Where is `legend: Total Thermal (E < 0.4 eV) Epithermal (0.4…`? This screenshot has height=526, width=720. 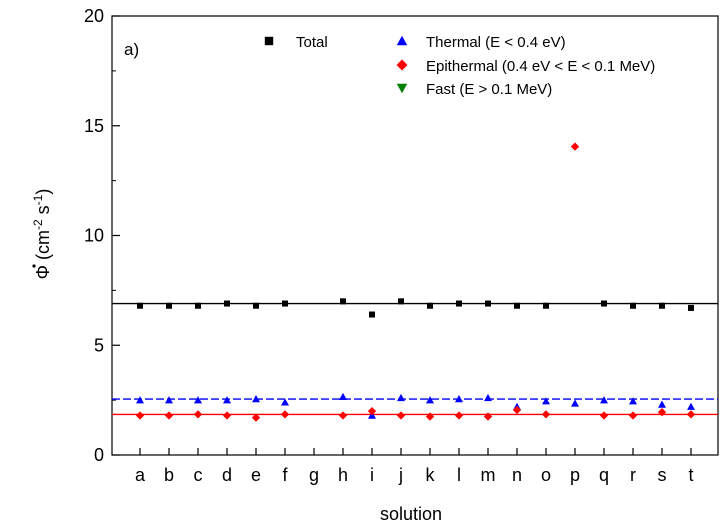
legend: Total Thermal (E < 0.4 eV) Epithermal (0.4… is located at coordinates (459, 66).